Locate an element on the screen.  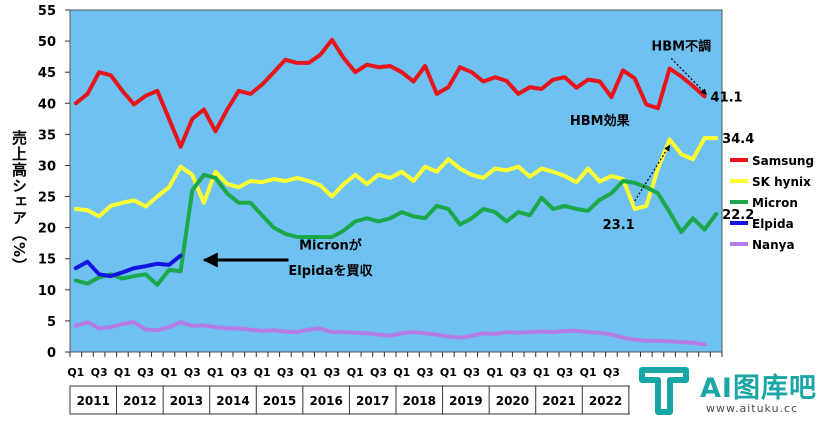
year-label: 2018 is located at coordinates (419, 401).